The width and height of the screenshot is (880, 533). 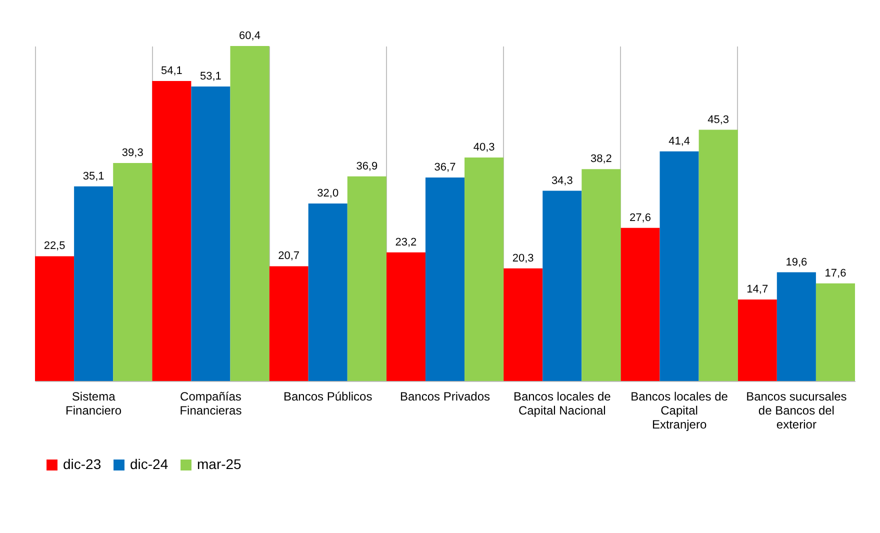 I want to click on x-tick-label: Sistema Financiero, so click(x=94, y=404).